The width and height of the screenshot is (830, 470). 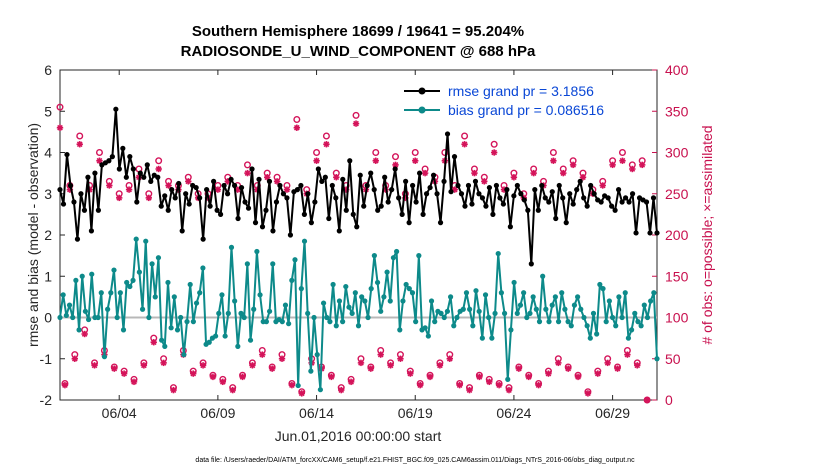 I want to click on legend-bias-label: bias grand pr = 0.086516, so click(x=526, y=110).